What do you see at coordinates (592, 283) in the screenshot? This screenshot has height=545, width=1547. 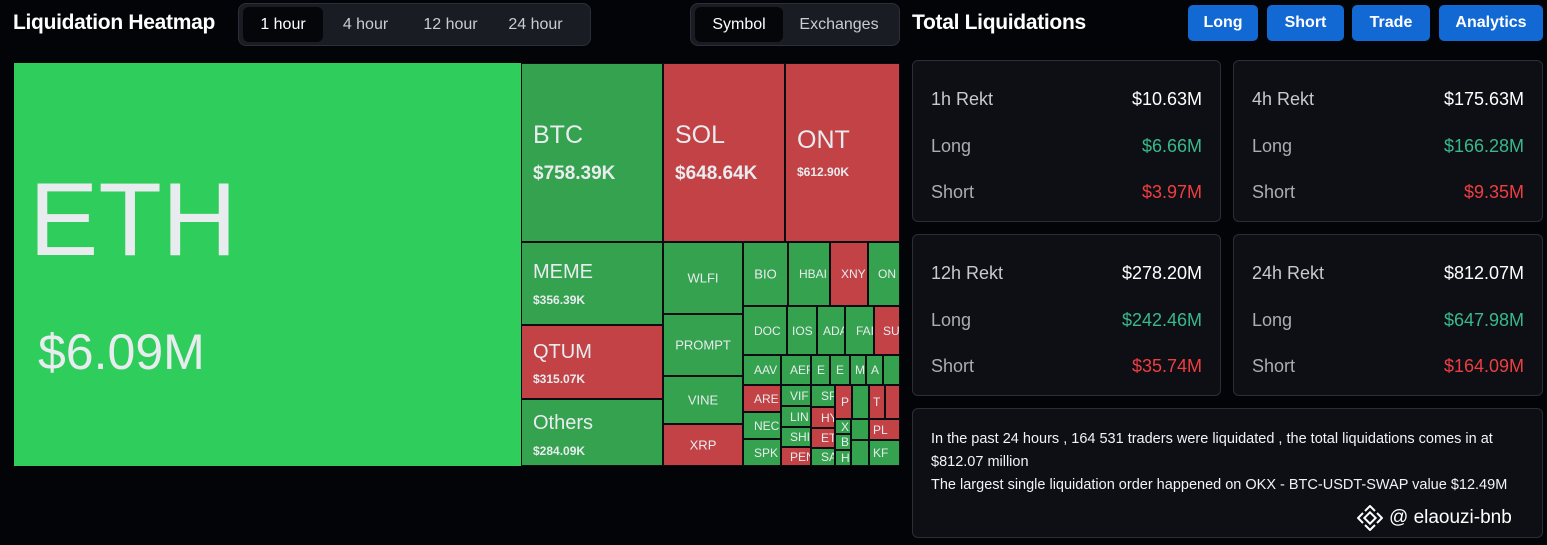 I see `tile-meme: MEME $356.39K` at bounding box center [592, 283].